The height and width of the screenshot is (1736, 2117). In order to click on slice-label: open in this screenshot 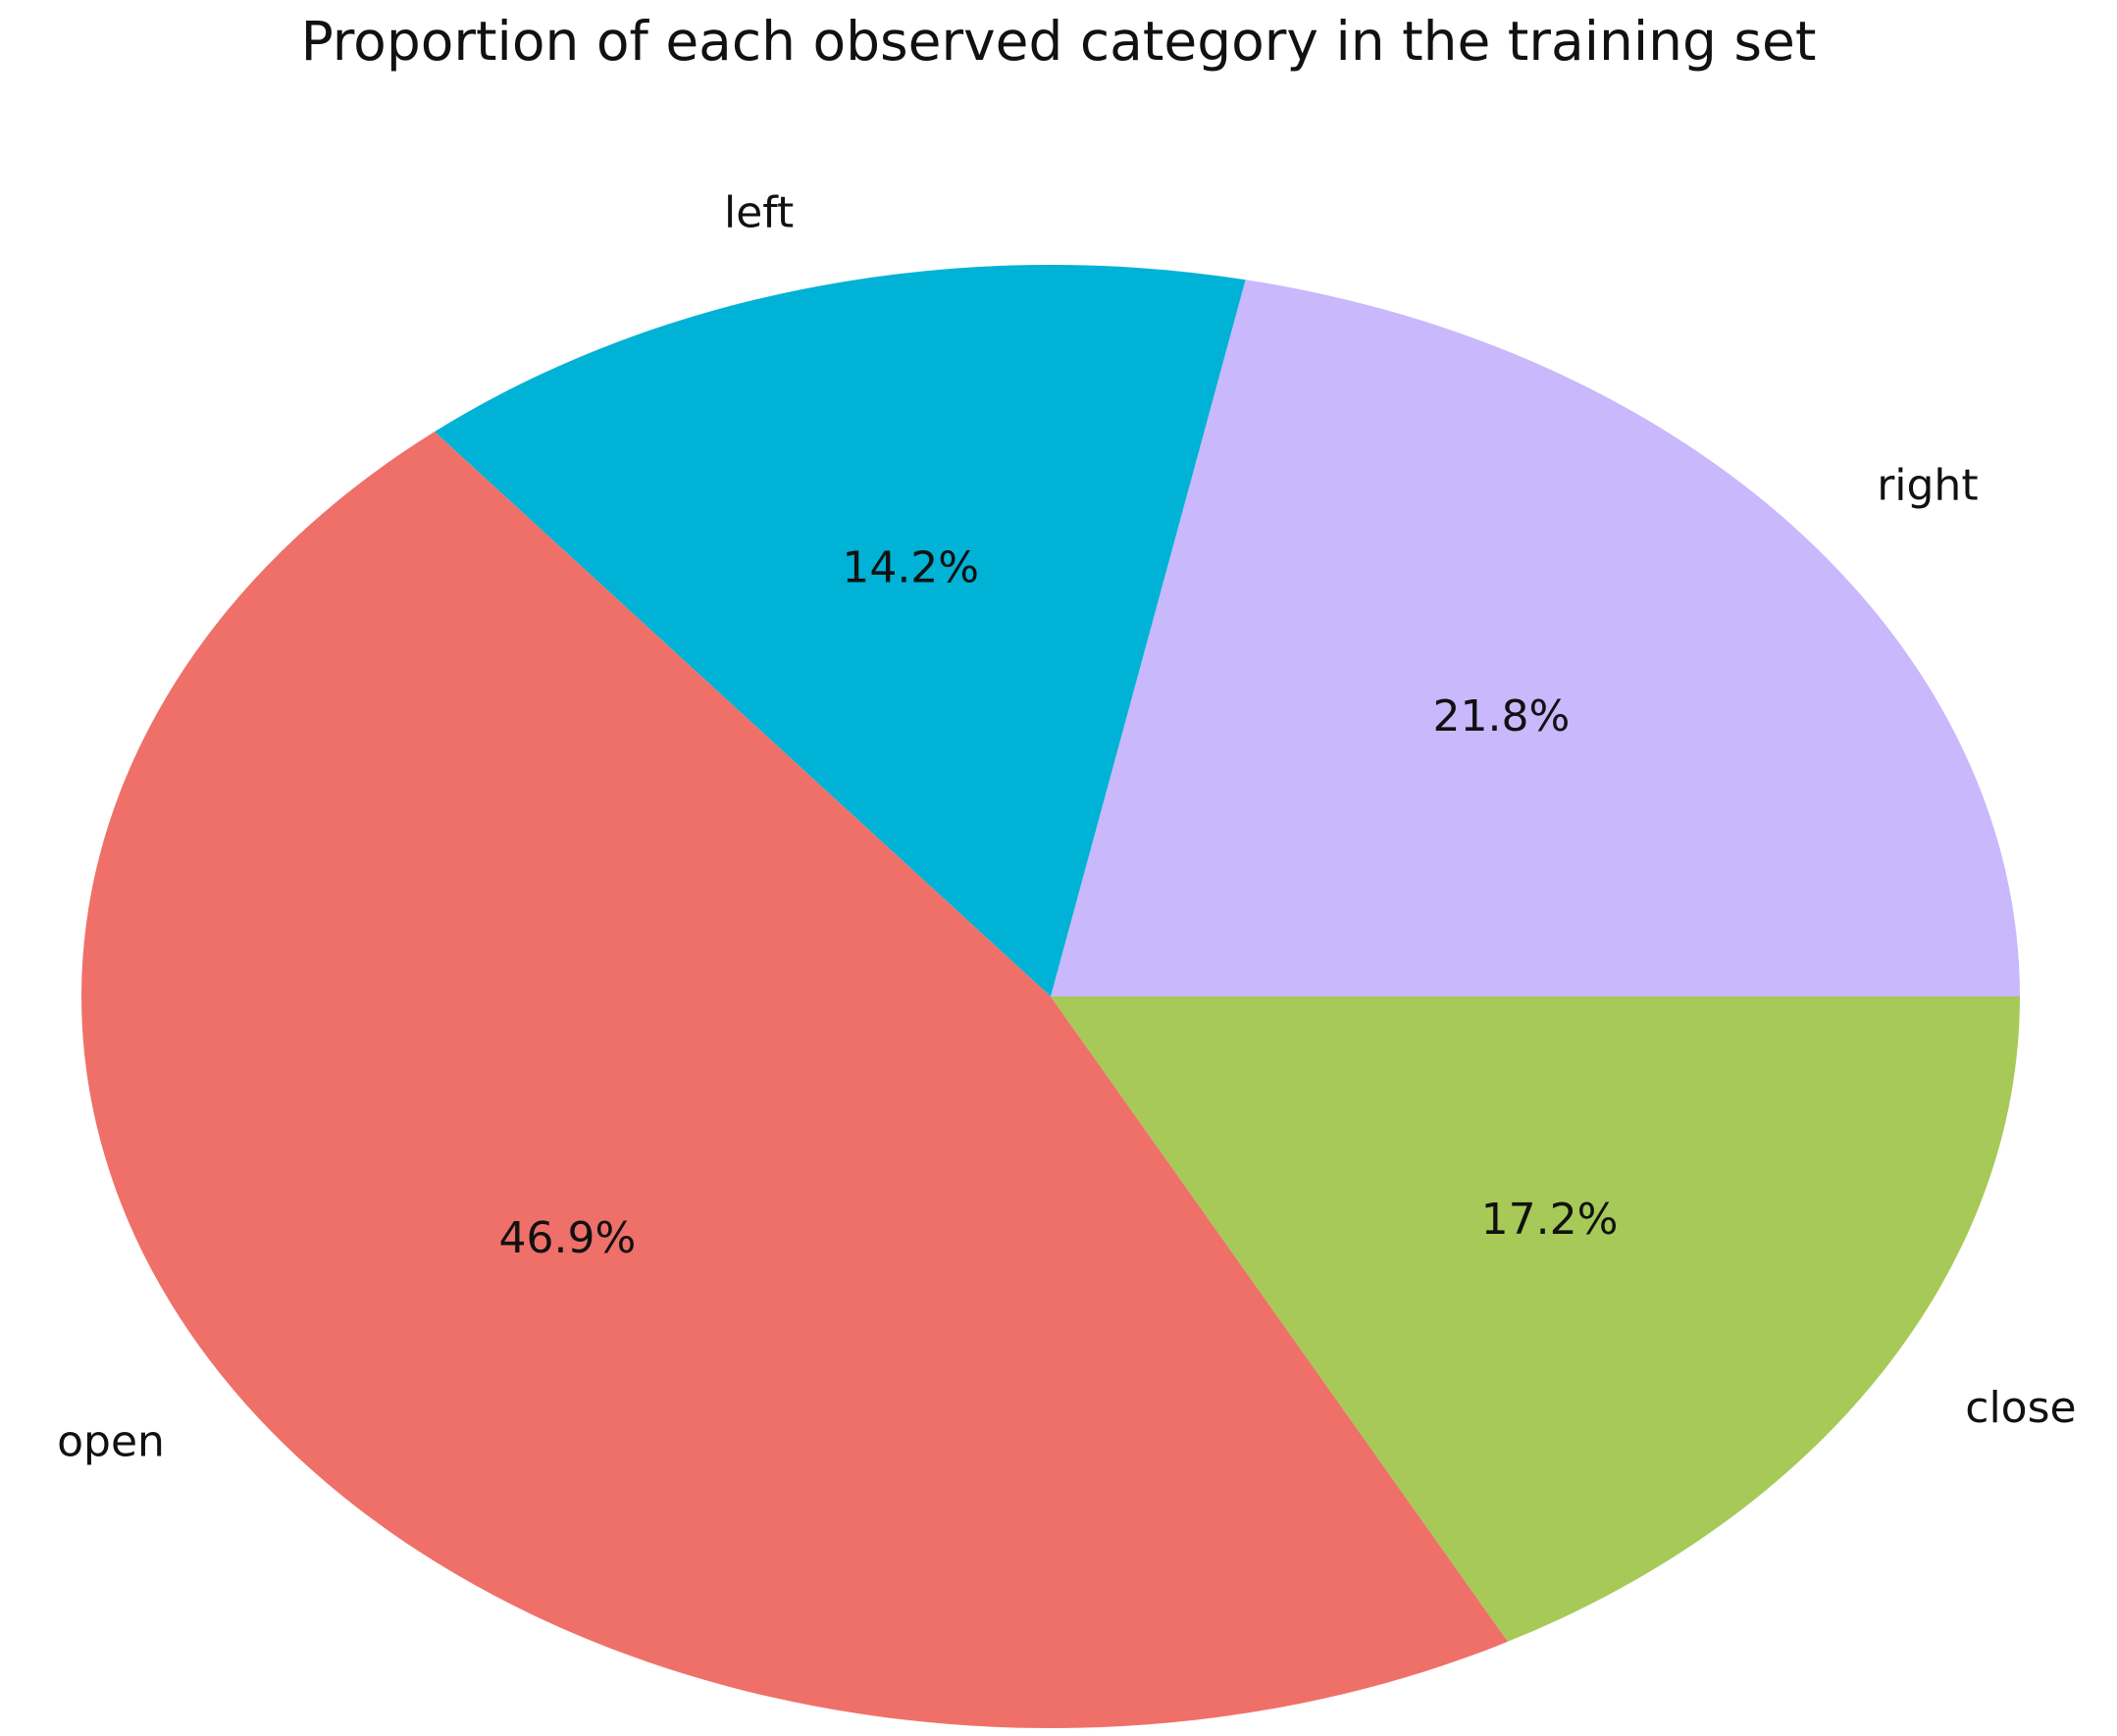, I will do `click(111, 1442)`.